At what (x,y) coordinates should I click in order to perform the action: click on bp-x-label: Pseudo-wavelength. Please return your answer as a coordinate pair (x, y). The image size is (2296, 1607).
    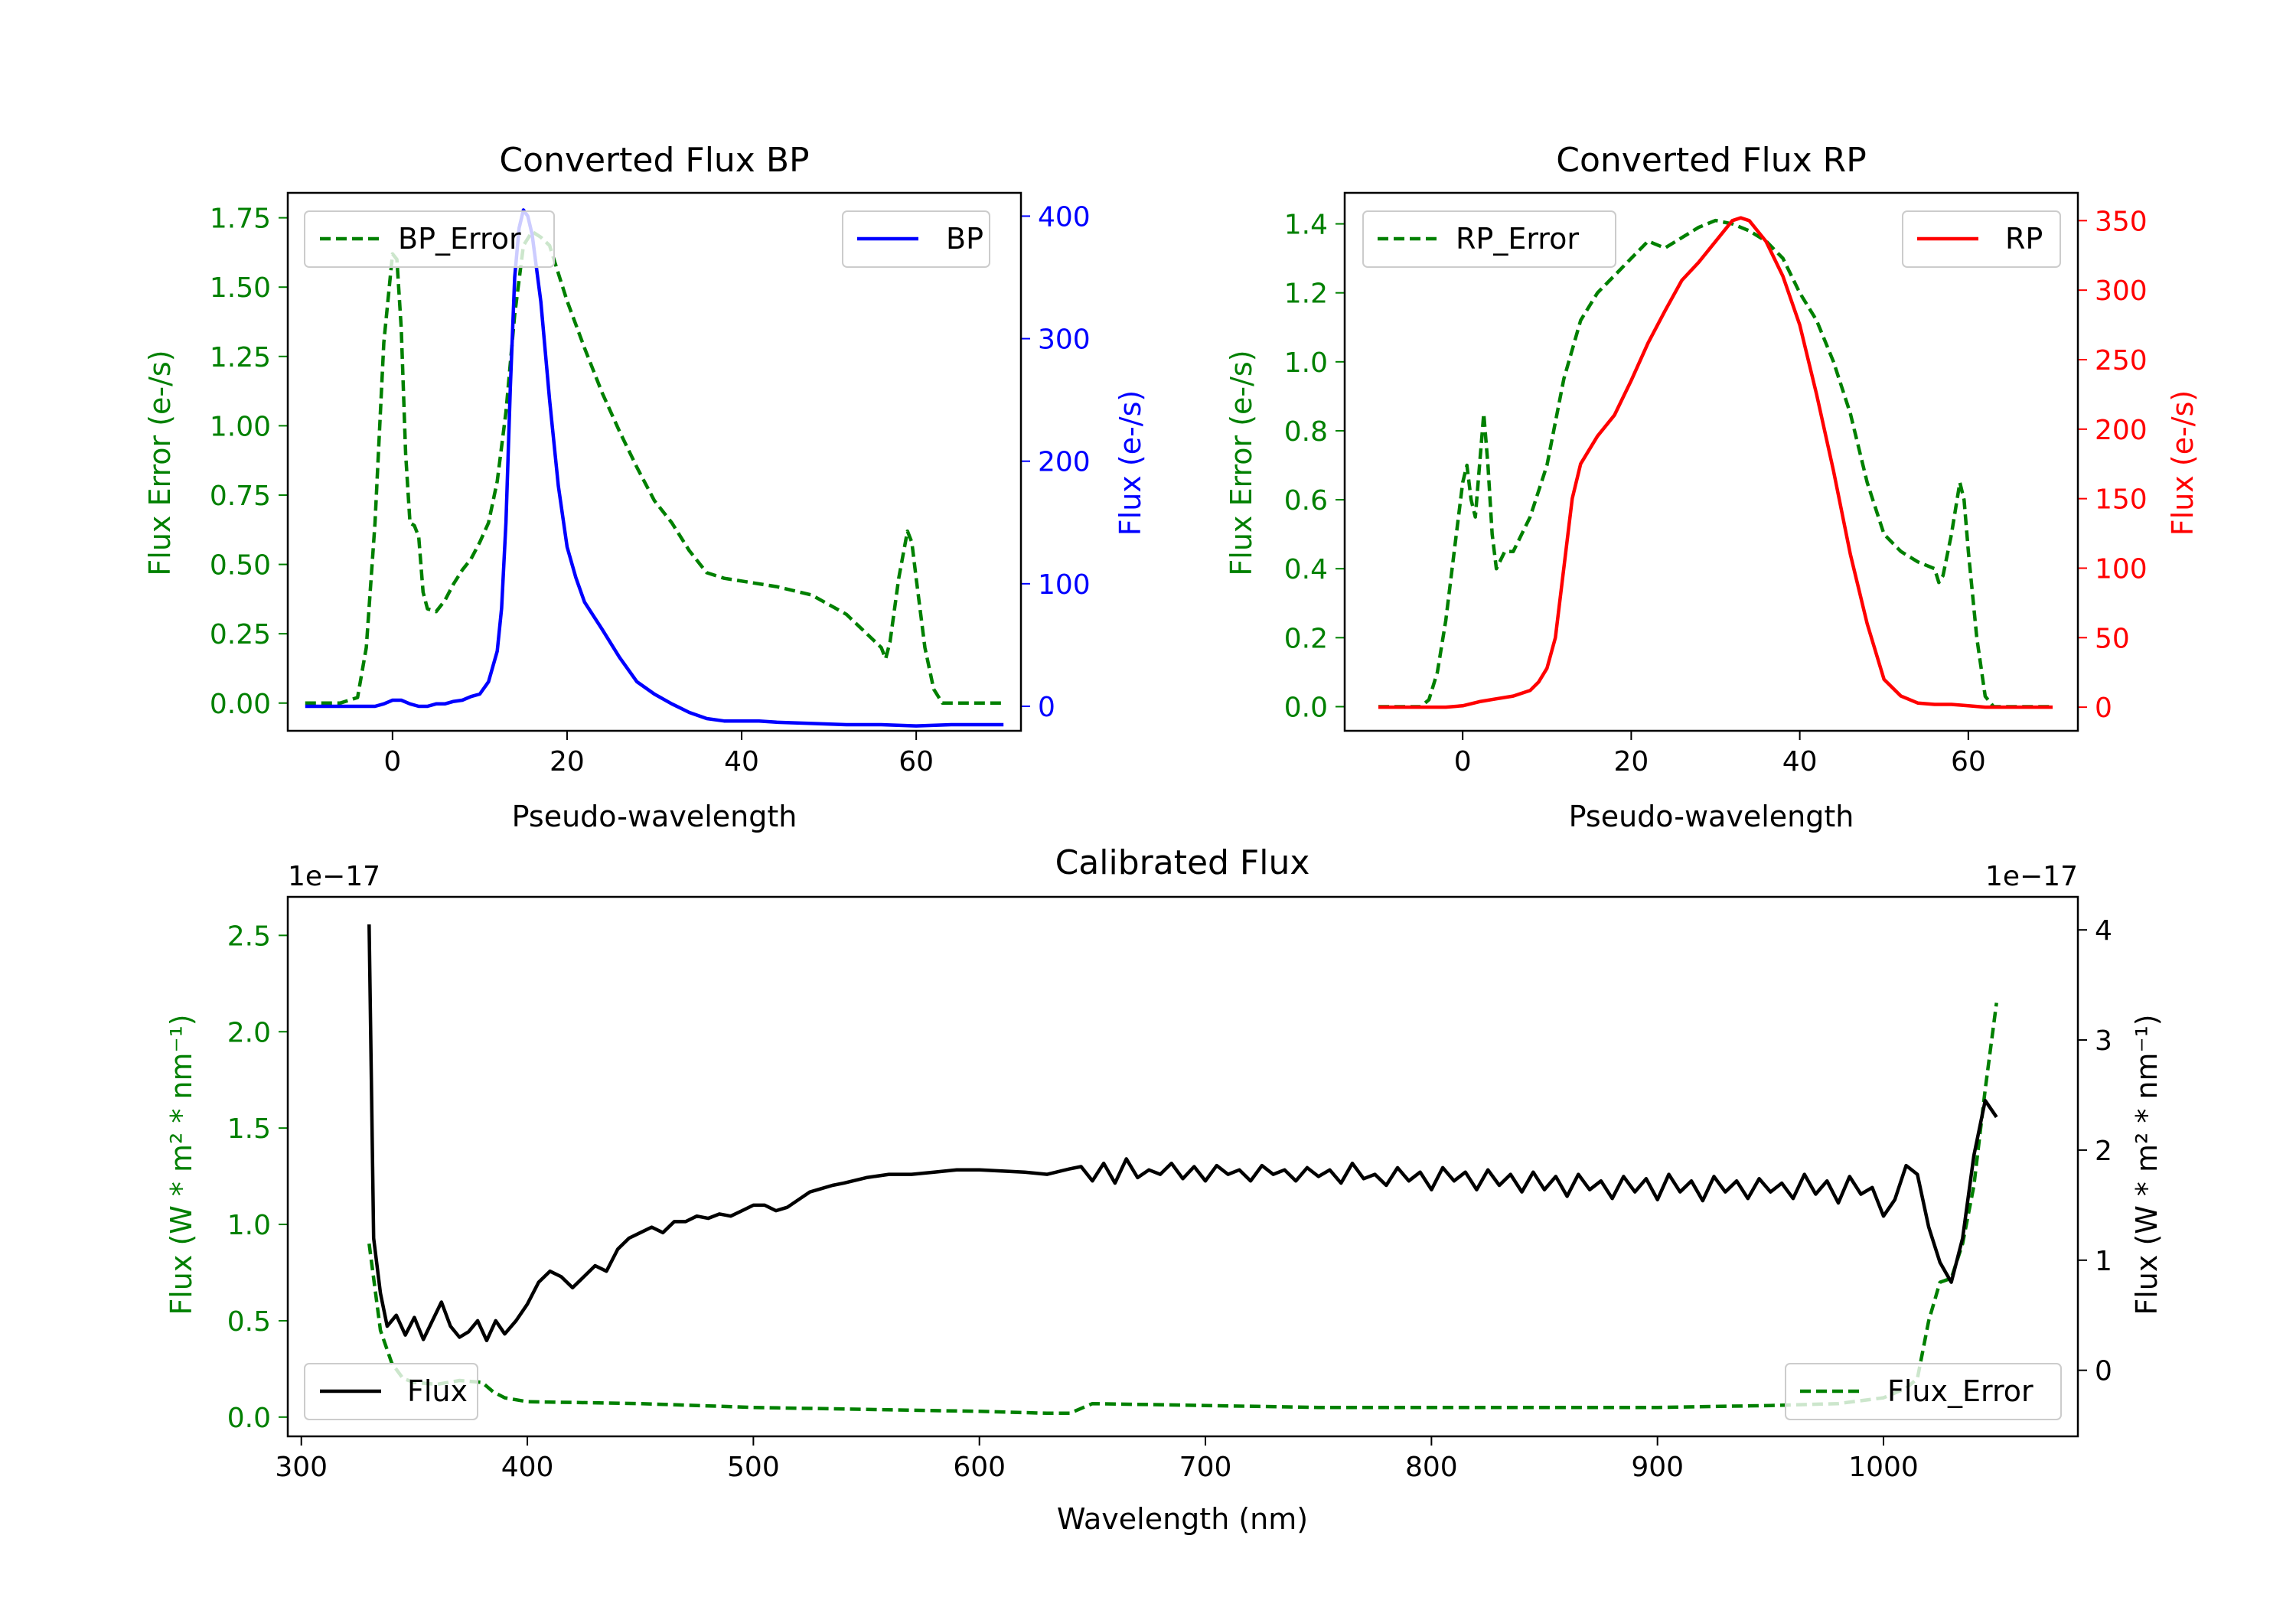
    Looking at the image, I should click on (654, 817).